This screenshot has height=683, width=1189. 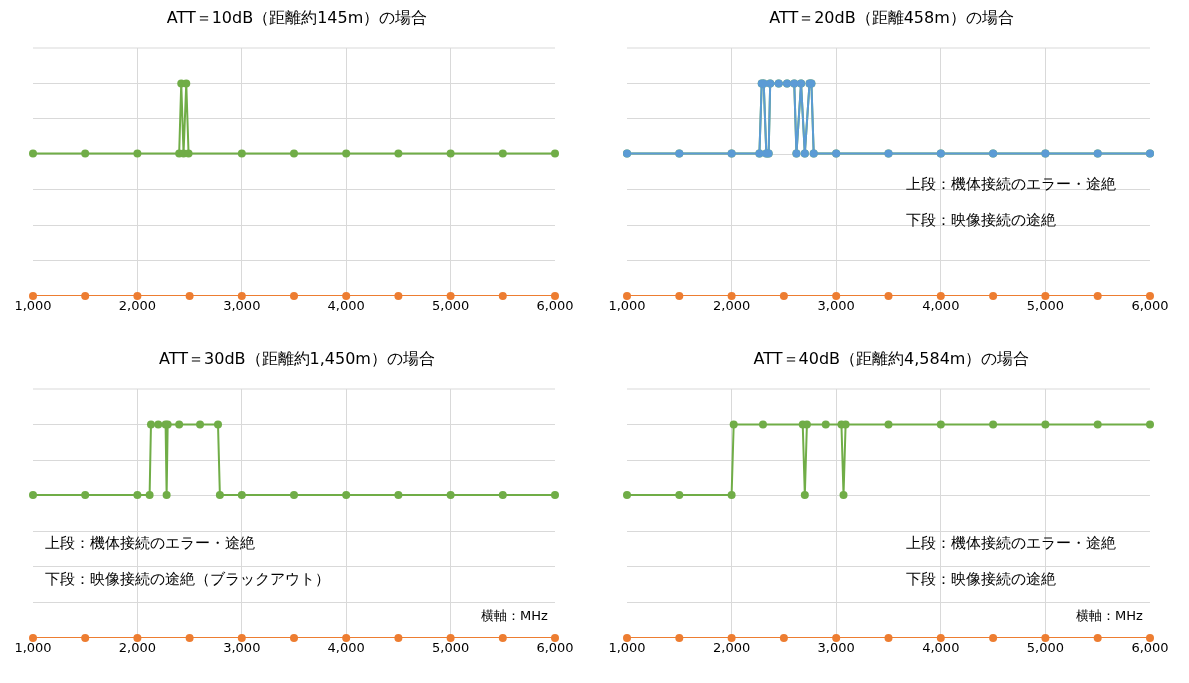 What do you see at coordinates (891, 359) in the screenshot?
I see `chart-title: ATT＝40dB（距離約4,584m）の場合` at bounding box center [891, 359].